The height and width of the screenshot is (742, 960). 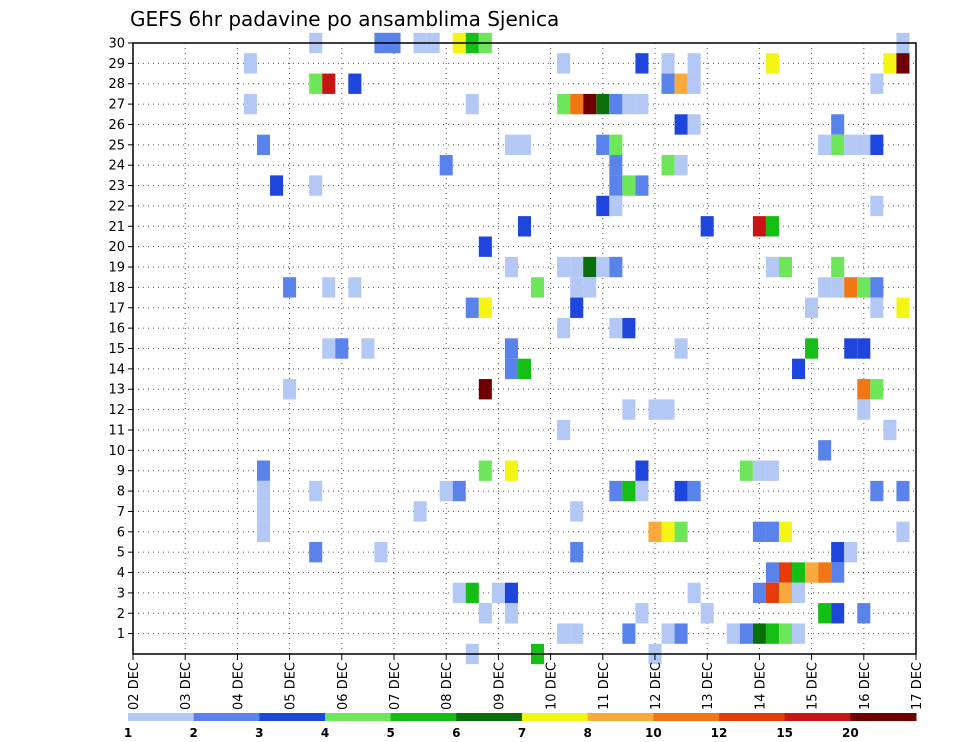 I want to click on y-tick-label: 17, so click(x=116, y=308).